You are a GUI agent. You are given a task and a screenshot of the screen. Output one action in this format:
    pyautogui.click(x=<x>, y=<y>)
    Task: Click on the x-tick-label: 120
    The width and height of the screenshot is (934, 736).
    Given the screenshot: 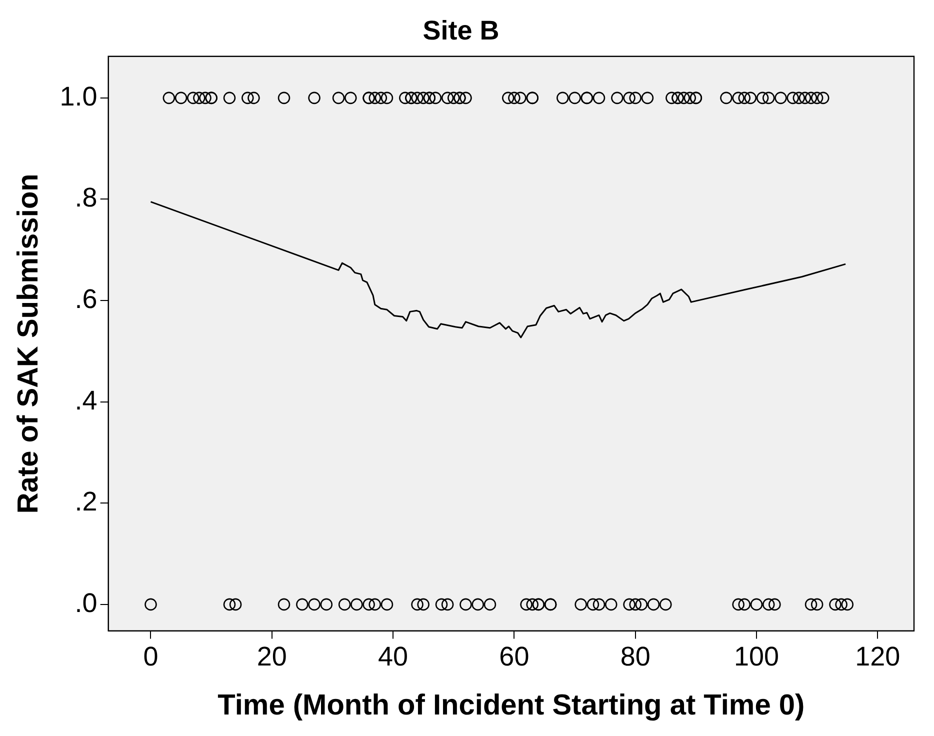 What is the action you would take?
    pyautogui.click(x=877, y=656)
    